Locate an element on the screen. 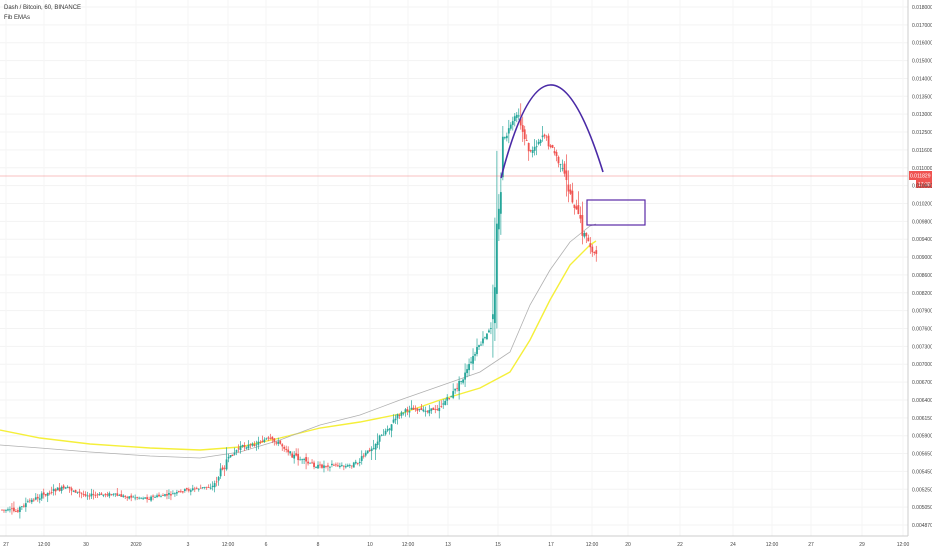 This screenshot has width=932, height=555. x-tick-label: 30 is located at coordinates (86, 545).